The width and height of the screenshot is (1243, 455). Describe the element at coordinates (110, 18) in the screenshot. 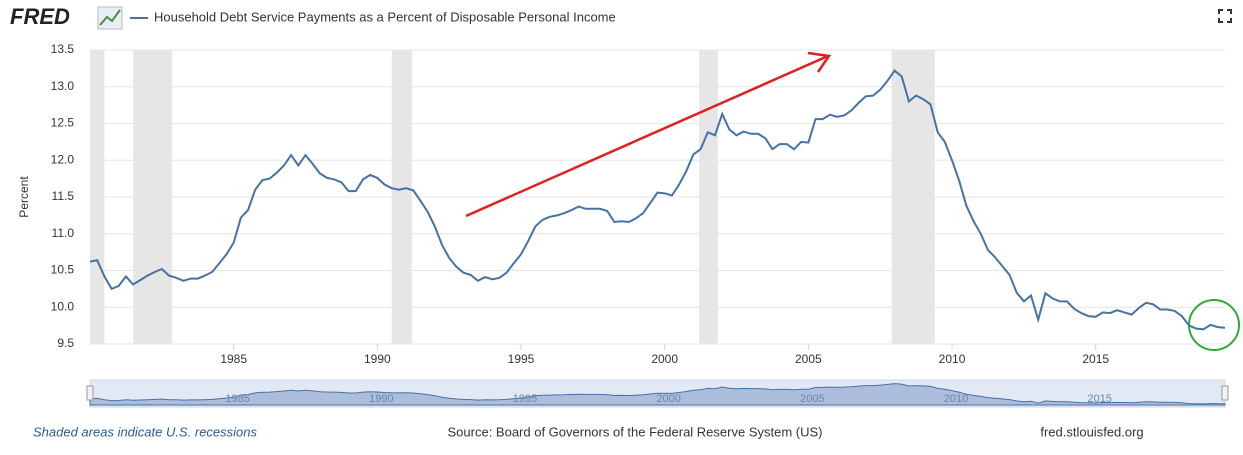

I see `logo-icon` at that location.